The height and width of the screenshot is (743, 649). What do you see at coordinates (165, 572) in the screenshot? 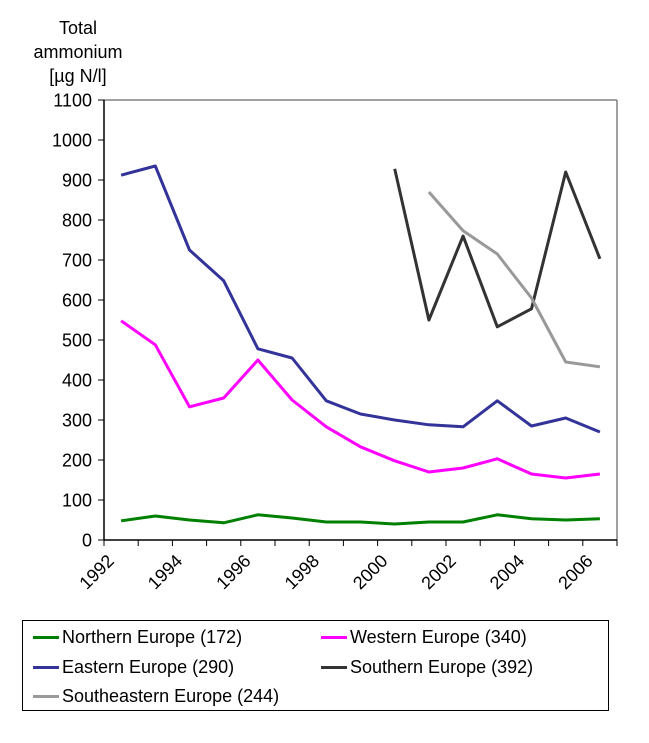
I see `x-tick-label: 1994` at bounding box center [165, 572].